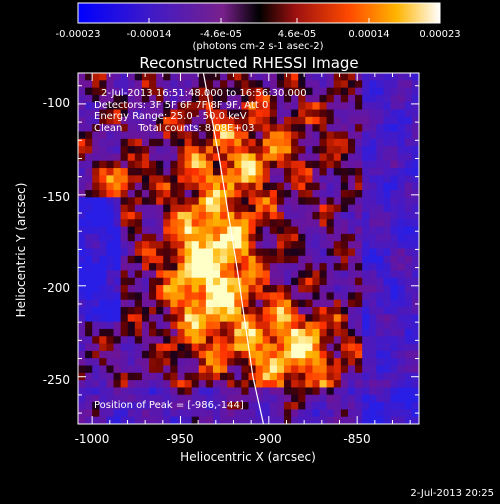 The image size is (500, 504). Describe the element at coordinates (248, 63) in the screenshot. I see `chart-title: Reconstructed RHESSI Image` at that location.